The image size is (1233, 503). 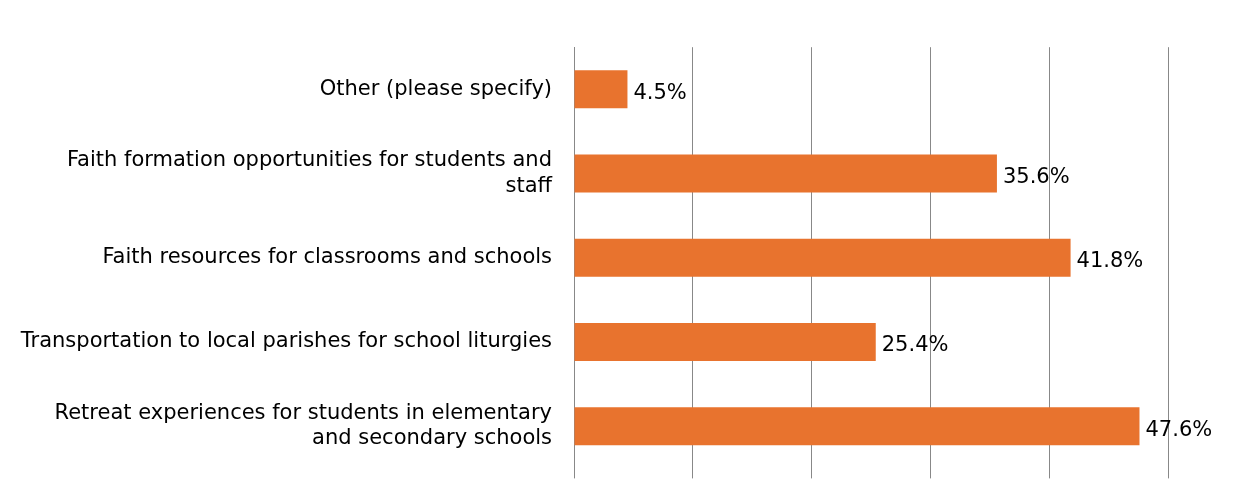 I want to click on data-label: 25.4%, so click(x=915, y=344).